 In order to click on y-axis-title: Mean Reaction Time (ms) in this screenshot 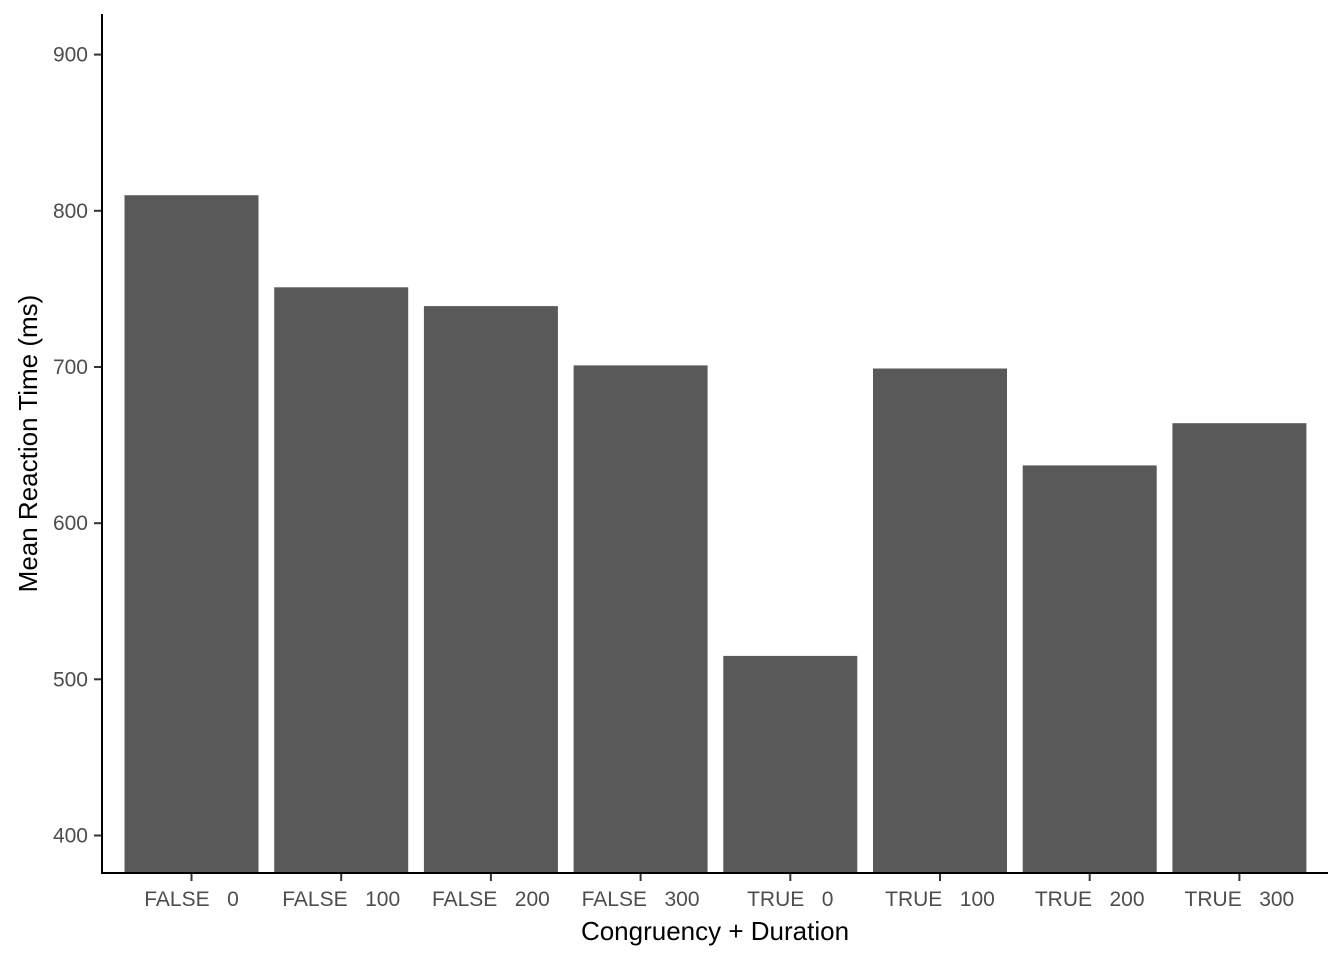, I will do `click(28, 444)`.